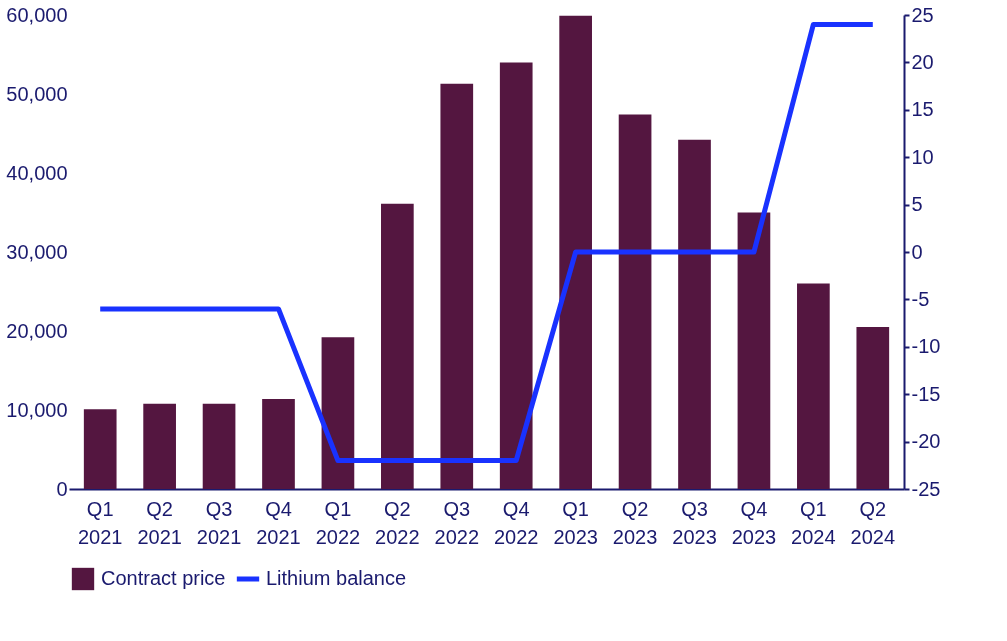 Image resolution: width=1007 pixels, height=641 pixels. What do you see at coordinates (575, 522) in the screenshot?
I see `x-tick-label: Q1 2023` at bounding box center [575, 522].